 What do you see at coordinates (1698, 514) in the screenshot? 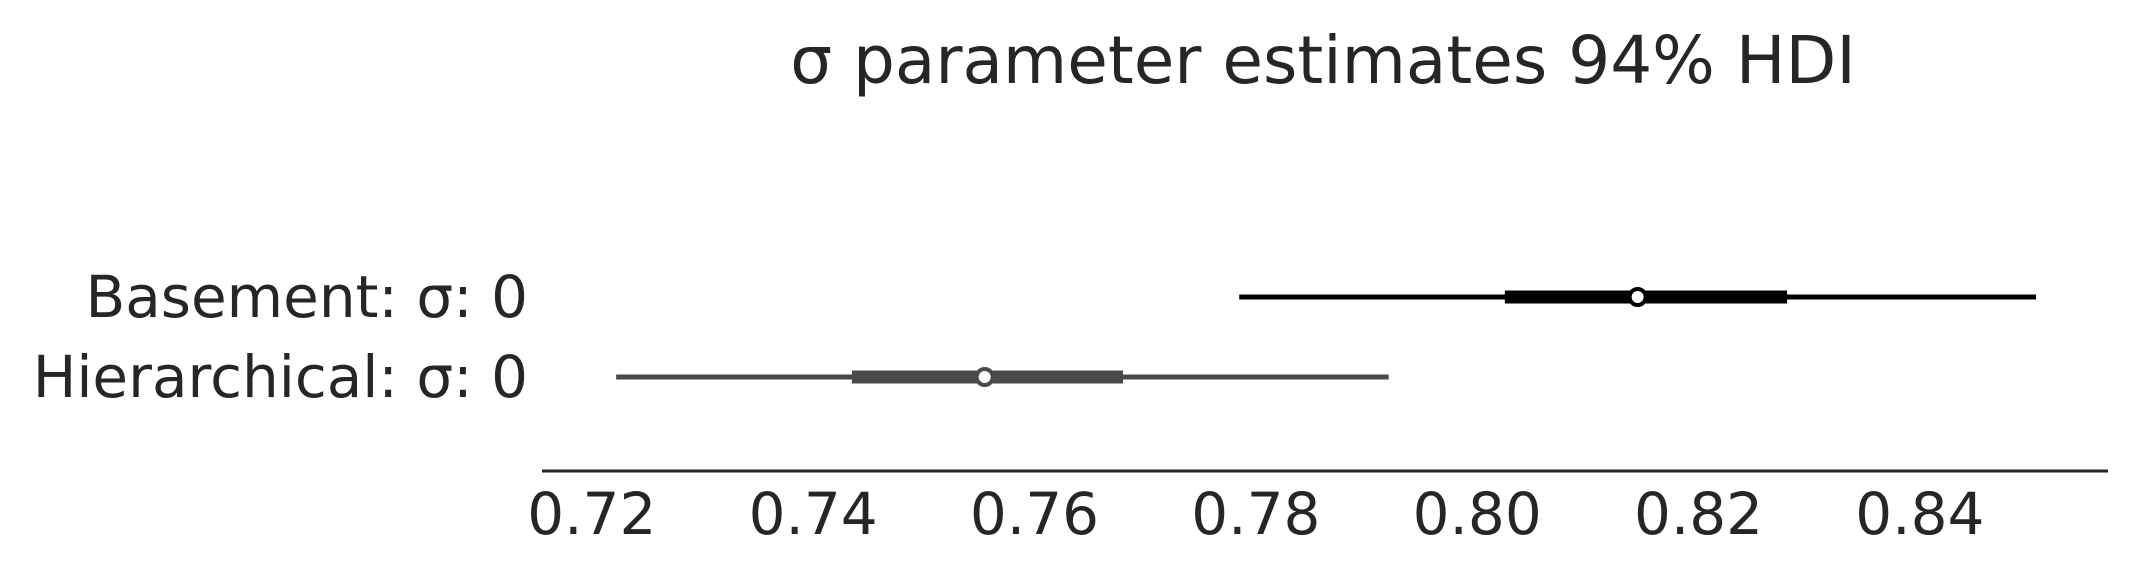
I see `x-tick-label: 0.82` at bounding box center [1698, 514].